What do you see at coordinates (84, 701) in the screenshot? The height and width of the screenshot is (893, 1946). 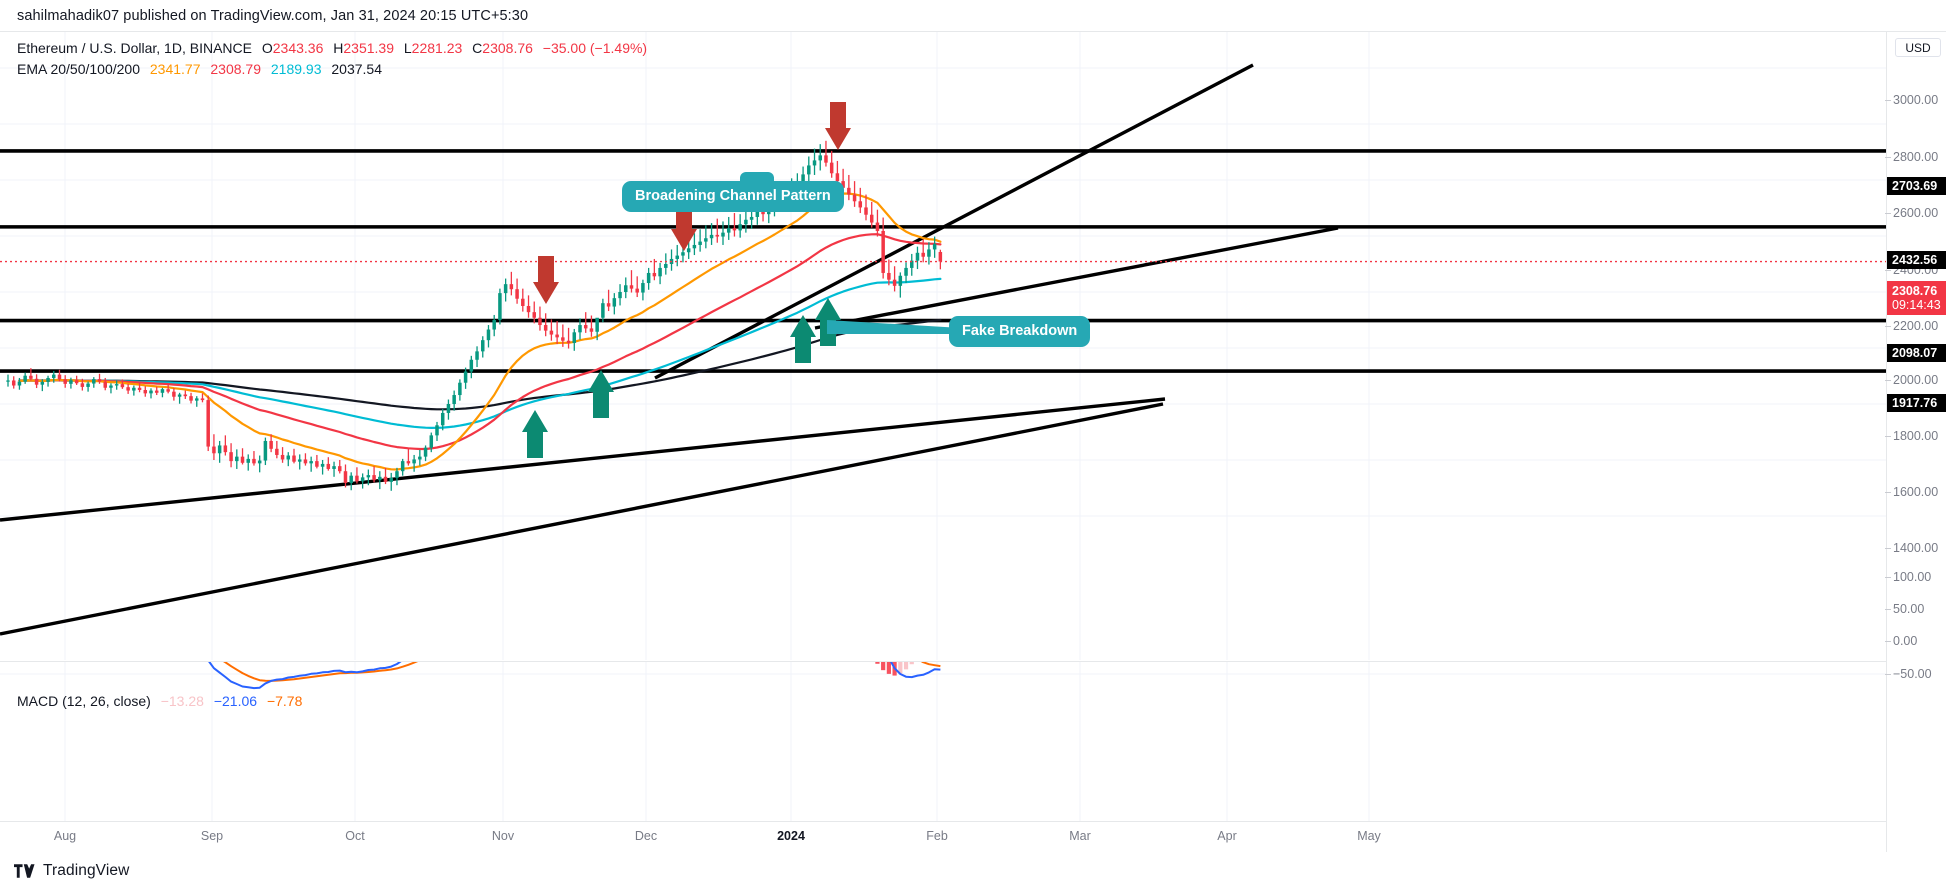 I see `macd-title: MACD (12, 26, close)` at bounding box center [84, 701].